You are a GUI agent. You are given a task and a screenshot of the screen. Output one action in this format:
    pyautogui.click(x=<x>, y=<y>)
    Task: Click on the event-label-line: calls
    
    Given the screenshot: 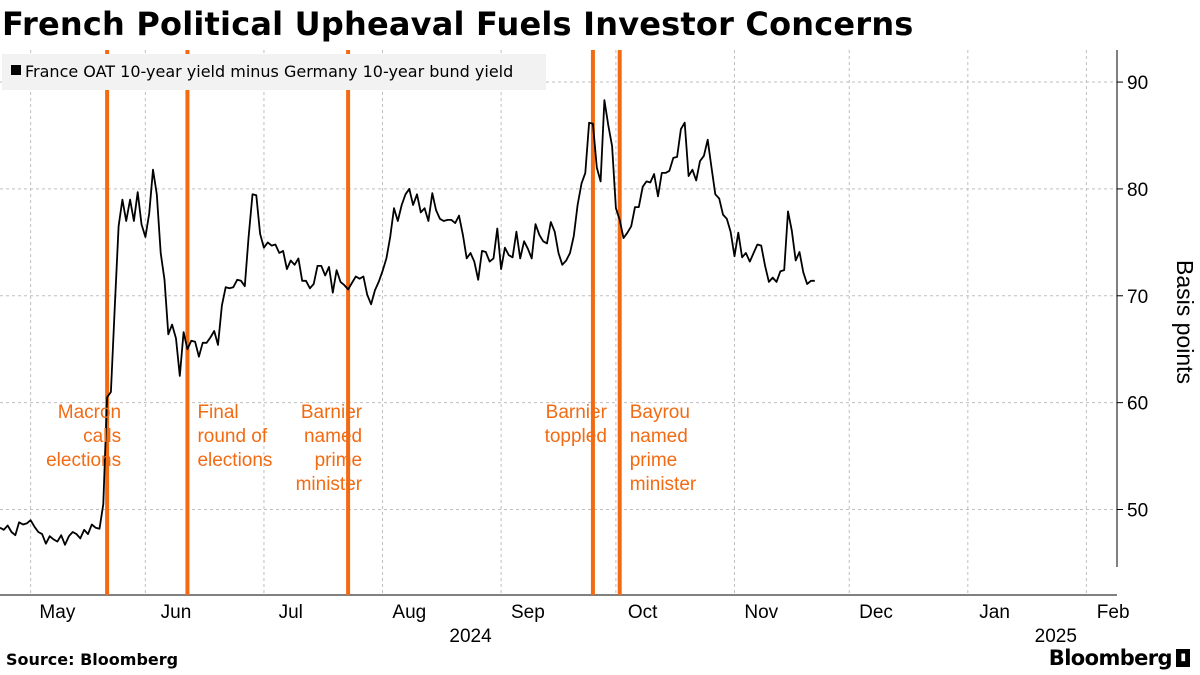 What is the action you would take?
    pyautogui.click(x=102, y=436)
    